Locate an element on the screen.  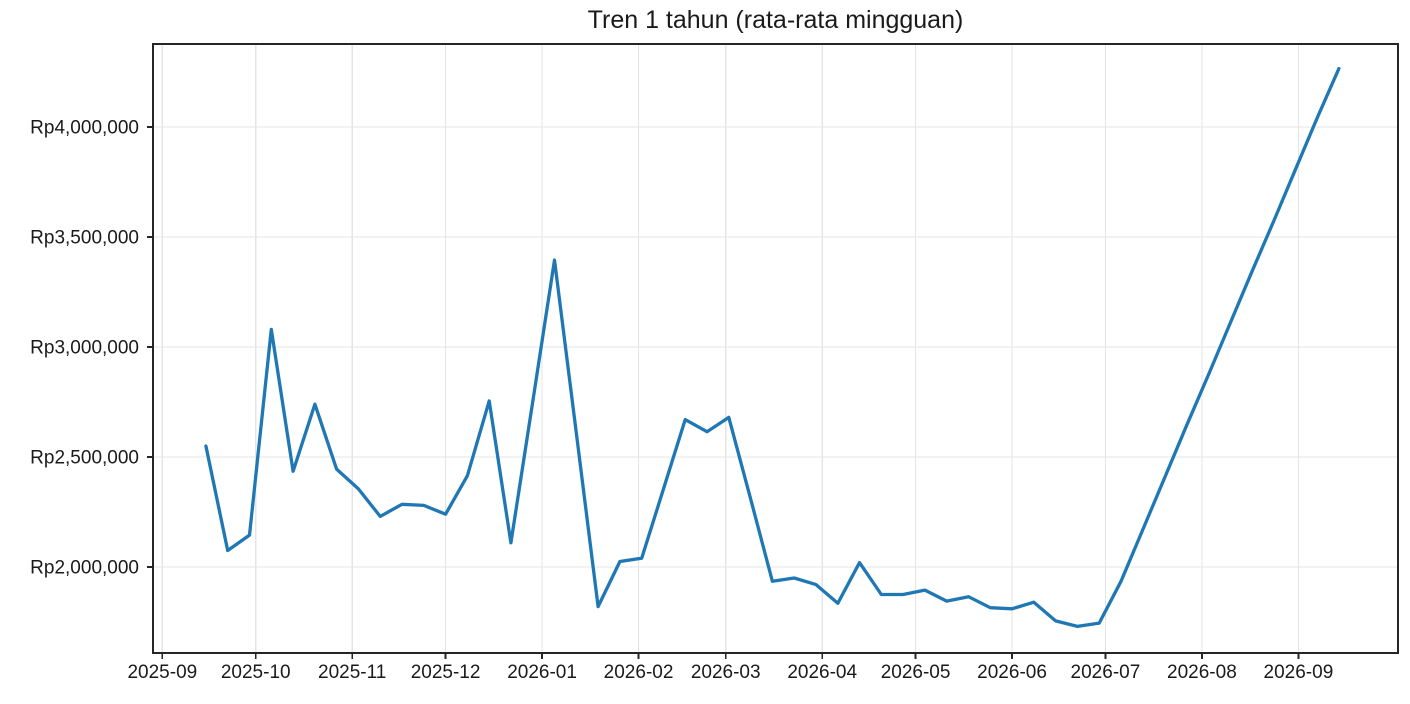
x-tick-label: 2026-04 is located at coordinates (822, 672).